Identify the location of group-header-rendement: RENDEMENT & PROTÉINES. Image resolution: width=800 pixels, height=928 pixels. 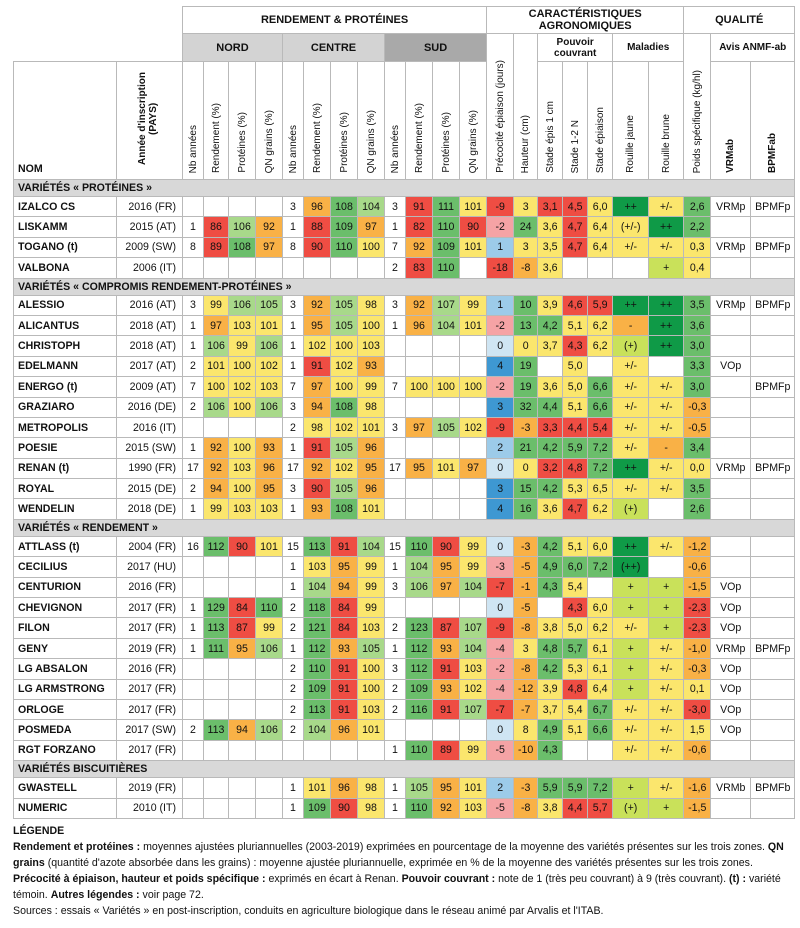
(334, 20).